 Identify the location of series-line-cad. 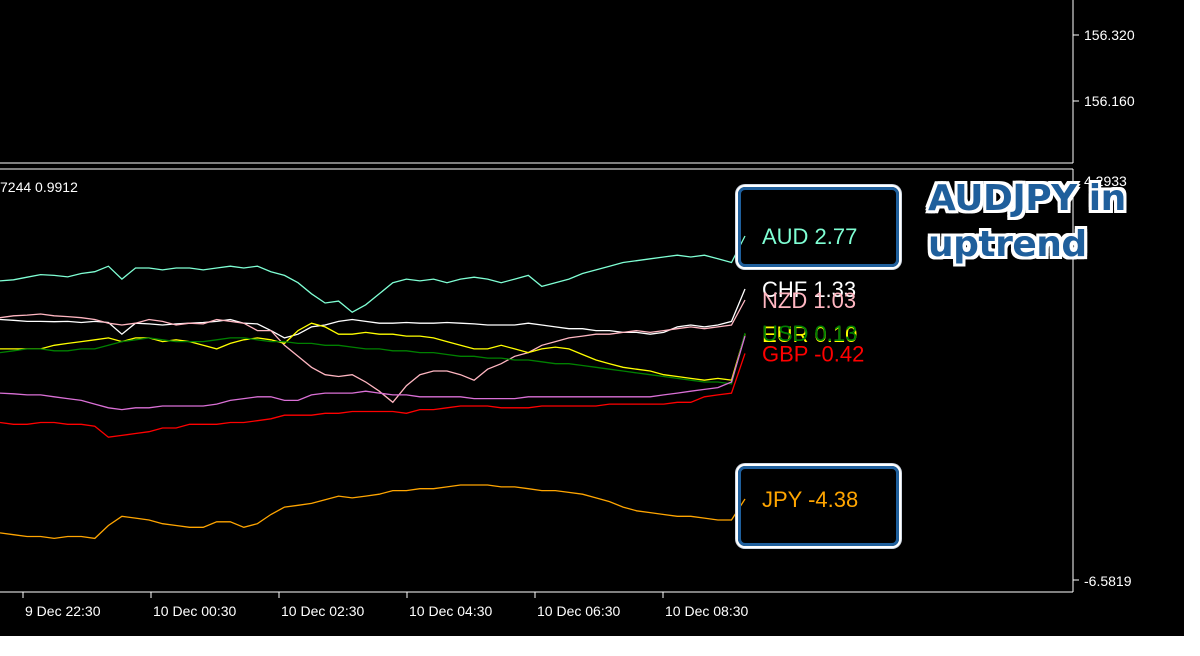
(373, 373).